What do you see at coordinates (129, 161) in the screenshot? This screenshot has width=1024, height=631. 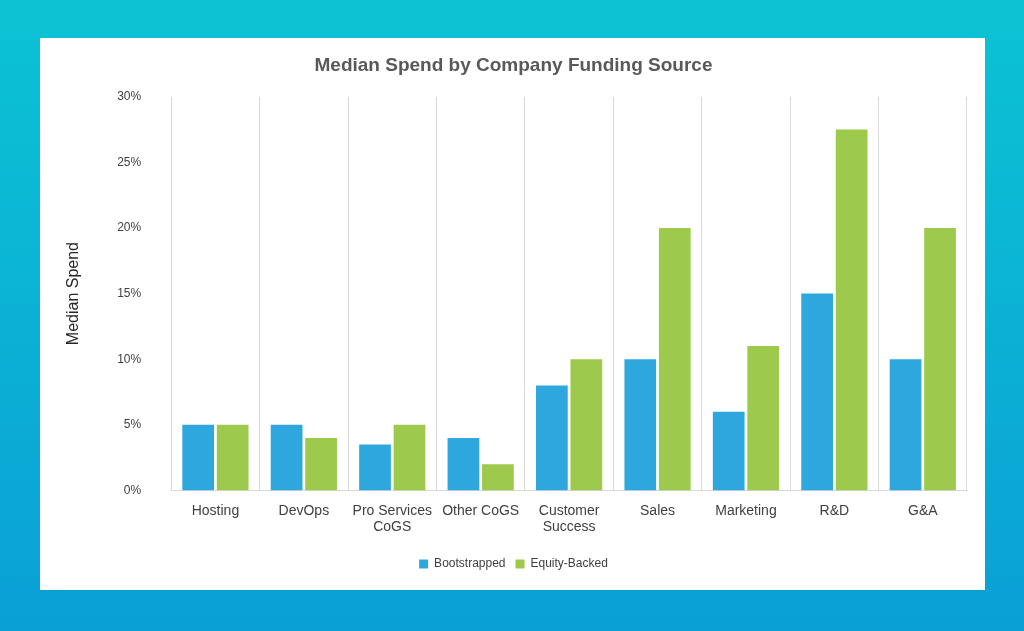 I see `y-tick-label: 25%` at bounding box center [129, 161].